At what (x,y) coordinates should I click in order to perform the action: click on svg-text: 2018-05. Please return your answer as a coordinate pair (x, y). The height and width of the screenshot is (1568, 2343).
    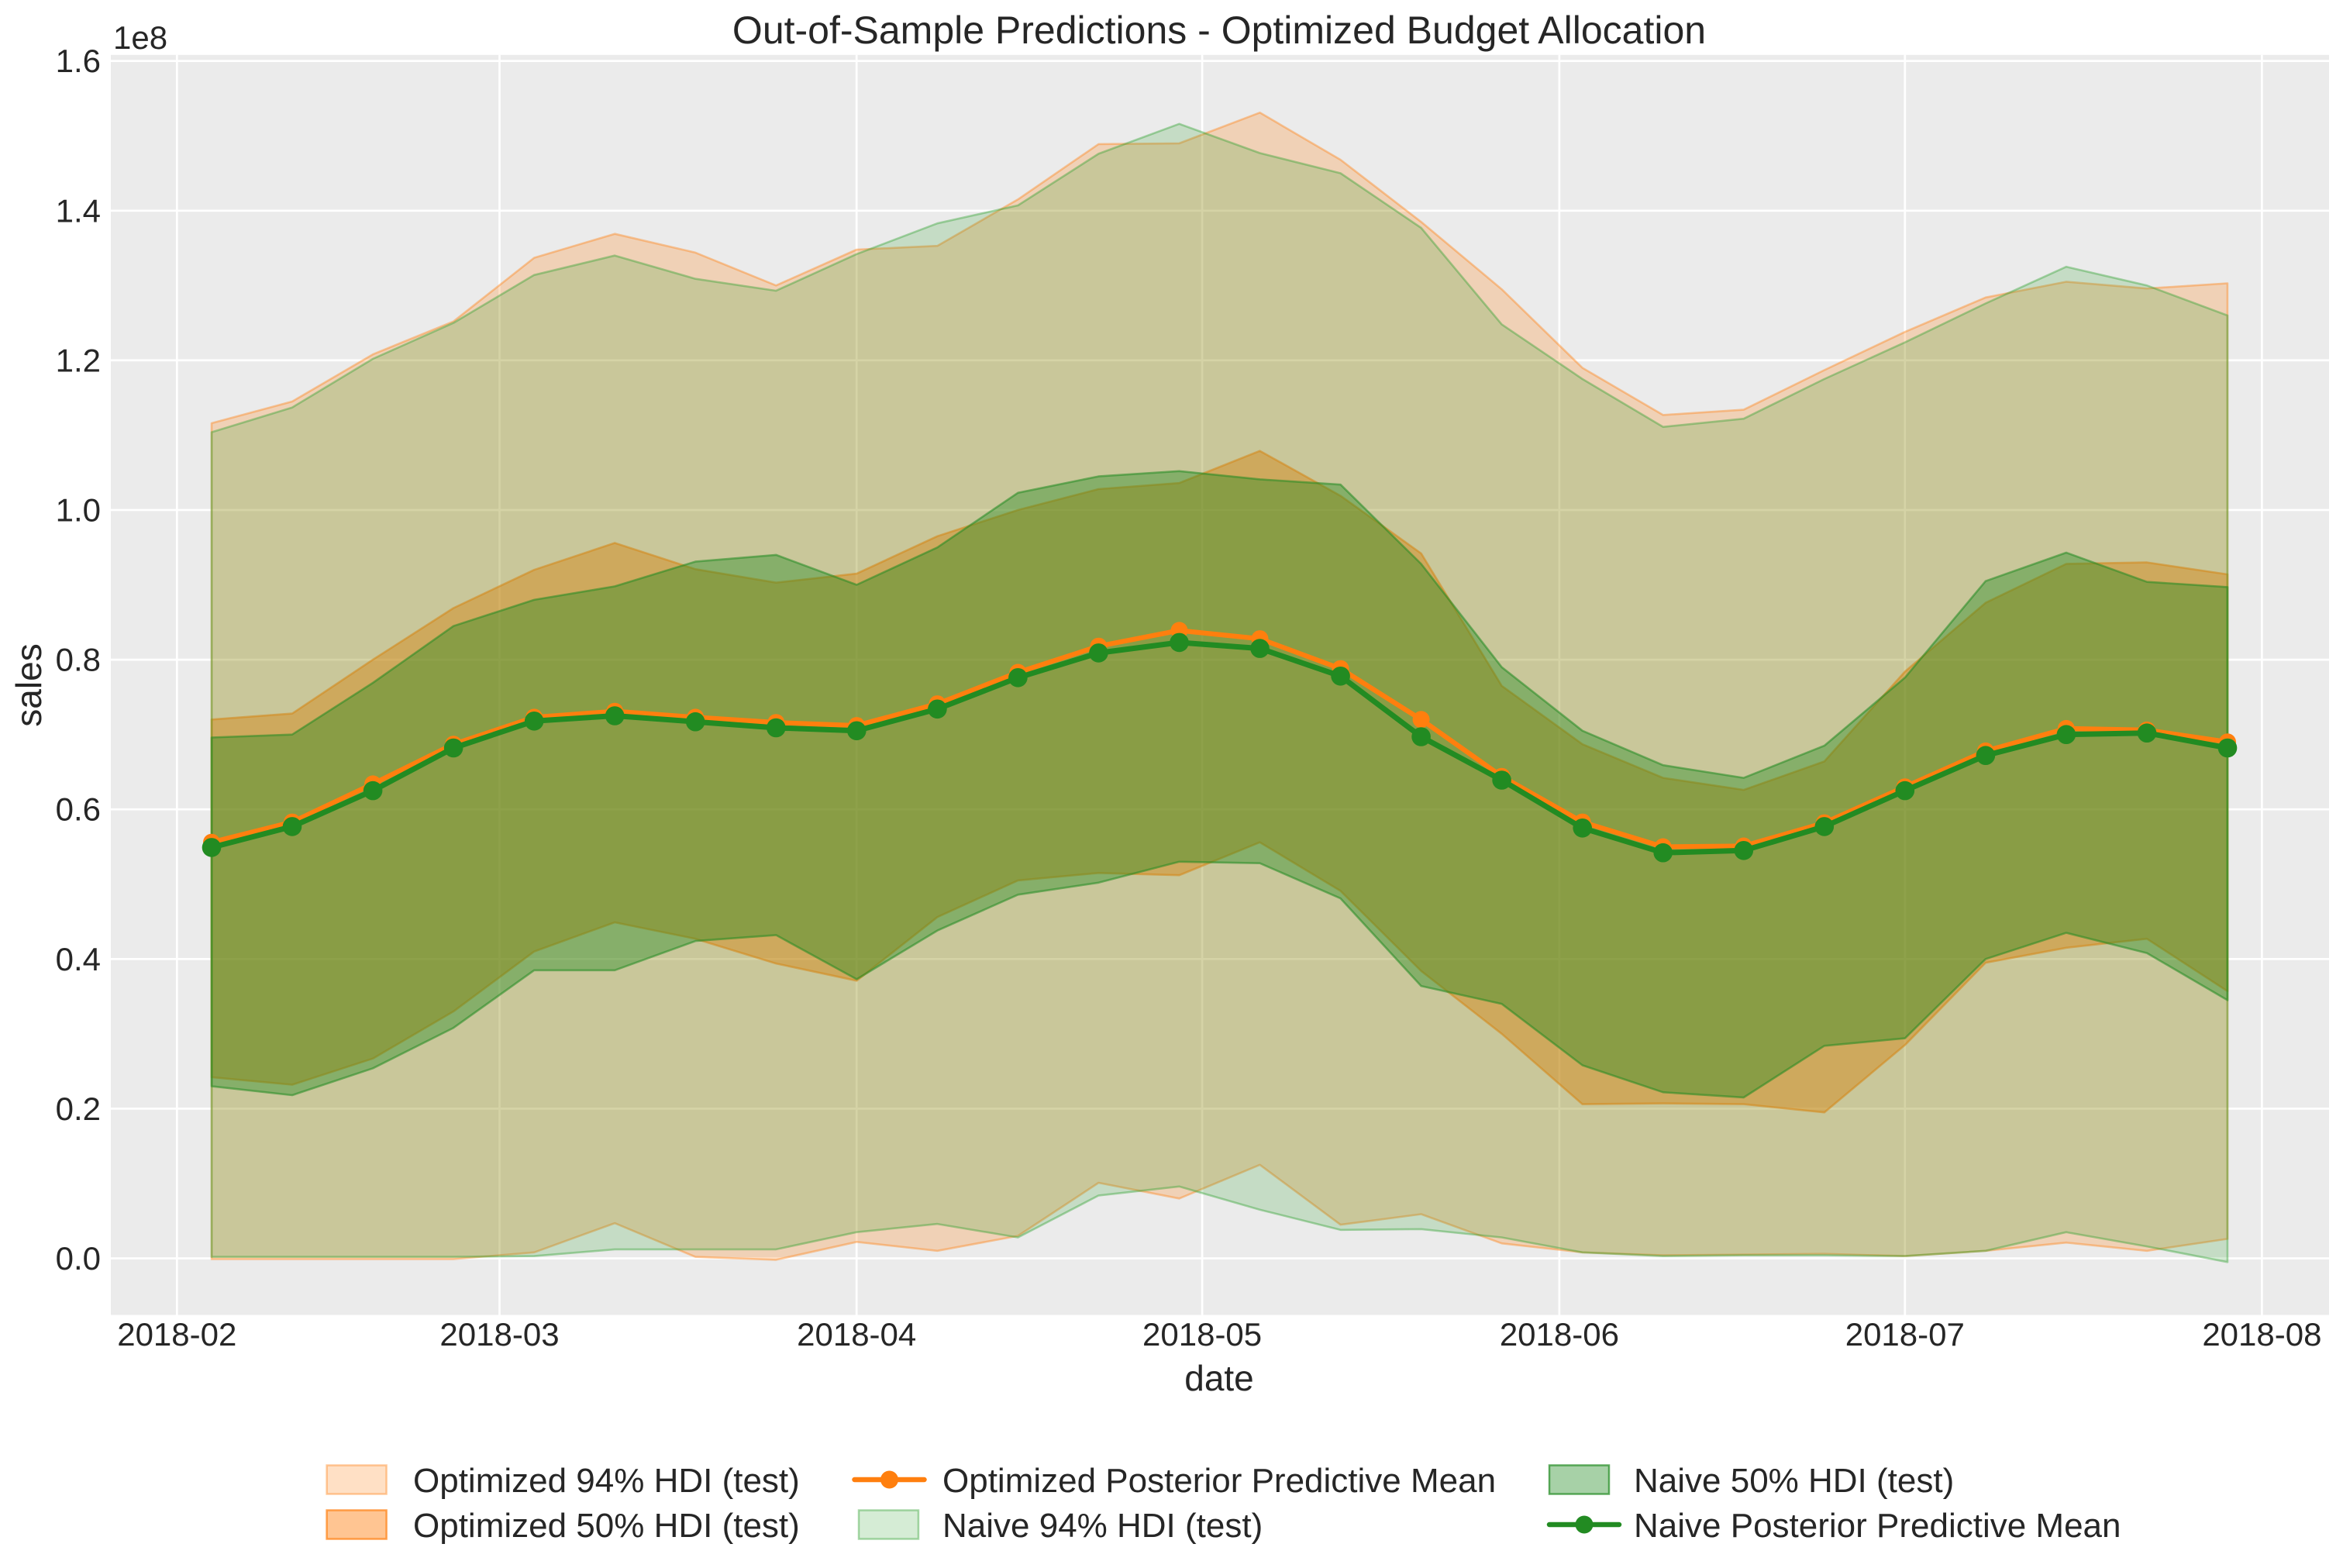
    Looking at the image, I should click on (1202, 1334).